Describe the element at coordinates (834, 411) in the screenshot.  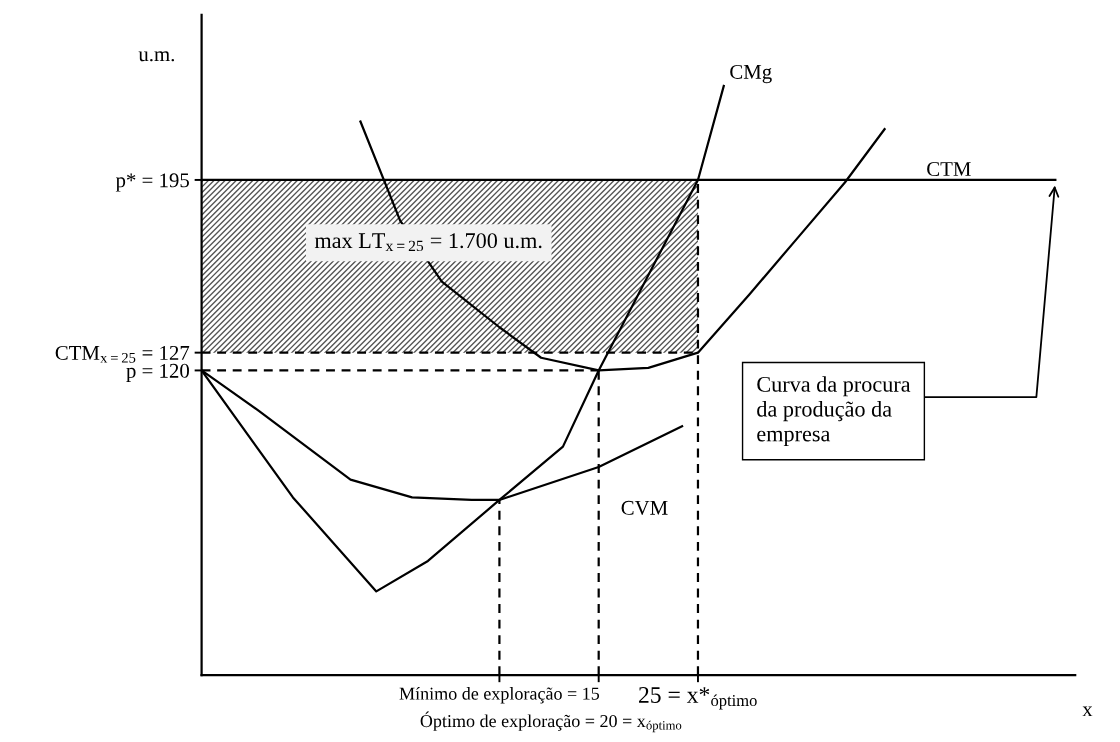
I see `annotation: Curva da procura da produção da empresa` at that location.